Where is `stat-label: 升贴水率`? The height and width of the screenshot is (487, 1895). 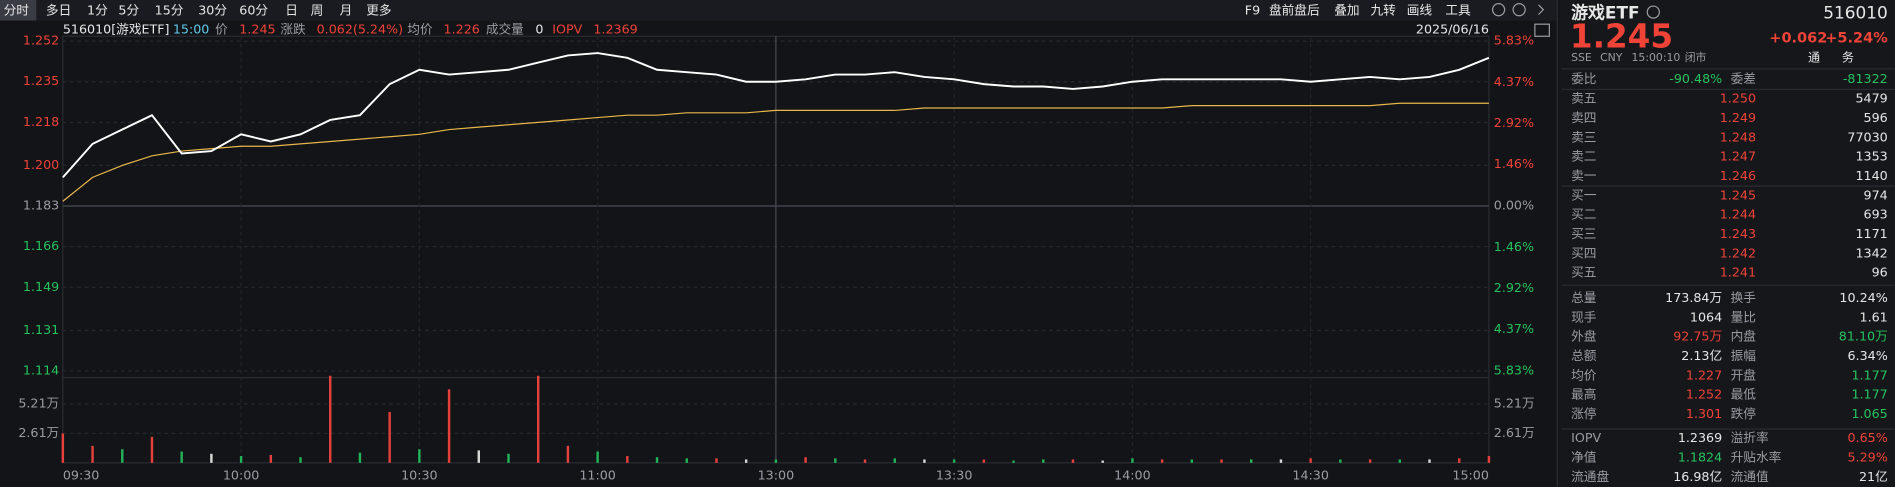 stat-label: 升贴水率 is located at coordinates (1756, 456).